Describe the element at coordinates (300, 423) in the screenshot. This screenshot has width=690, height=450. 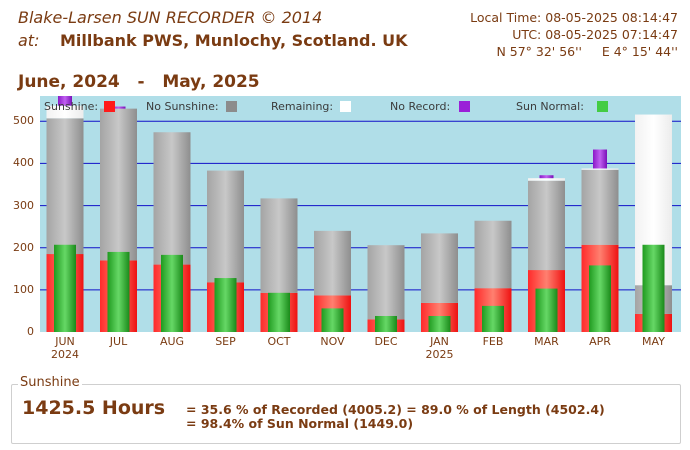
I see `summary-line-2: = 98.4% of Sun Normal (1449.0)` at that location.